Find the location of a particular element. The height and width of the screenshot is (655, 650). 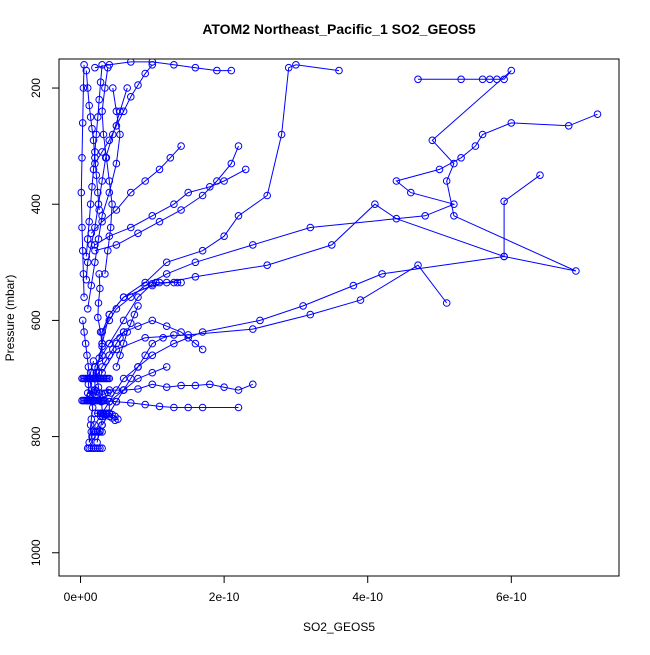

x-axis: 0e+00 2e-10 4e-10 6e-10 is located at coordinates (295, 589).